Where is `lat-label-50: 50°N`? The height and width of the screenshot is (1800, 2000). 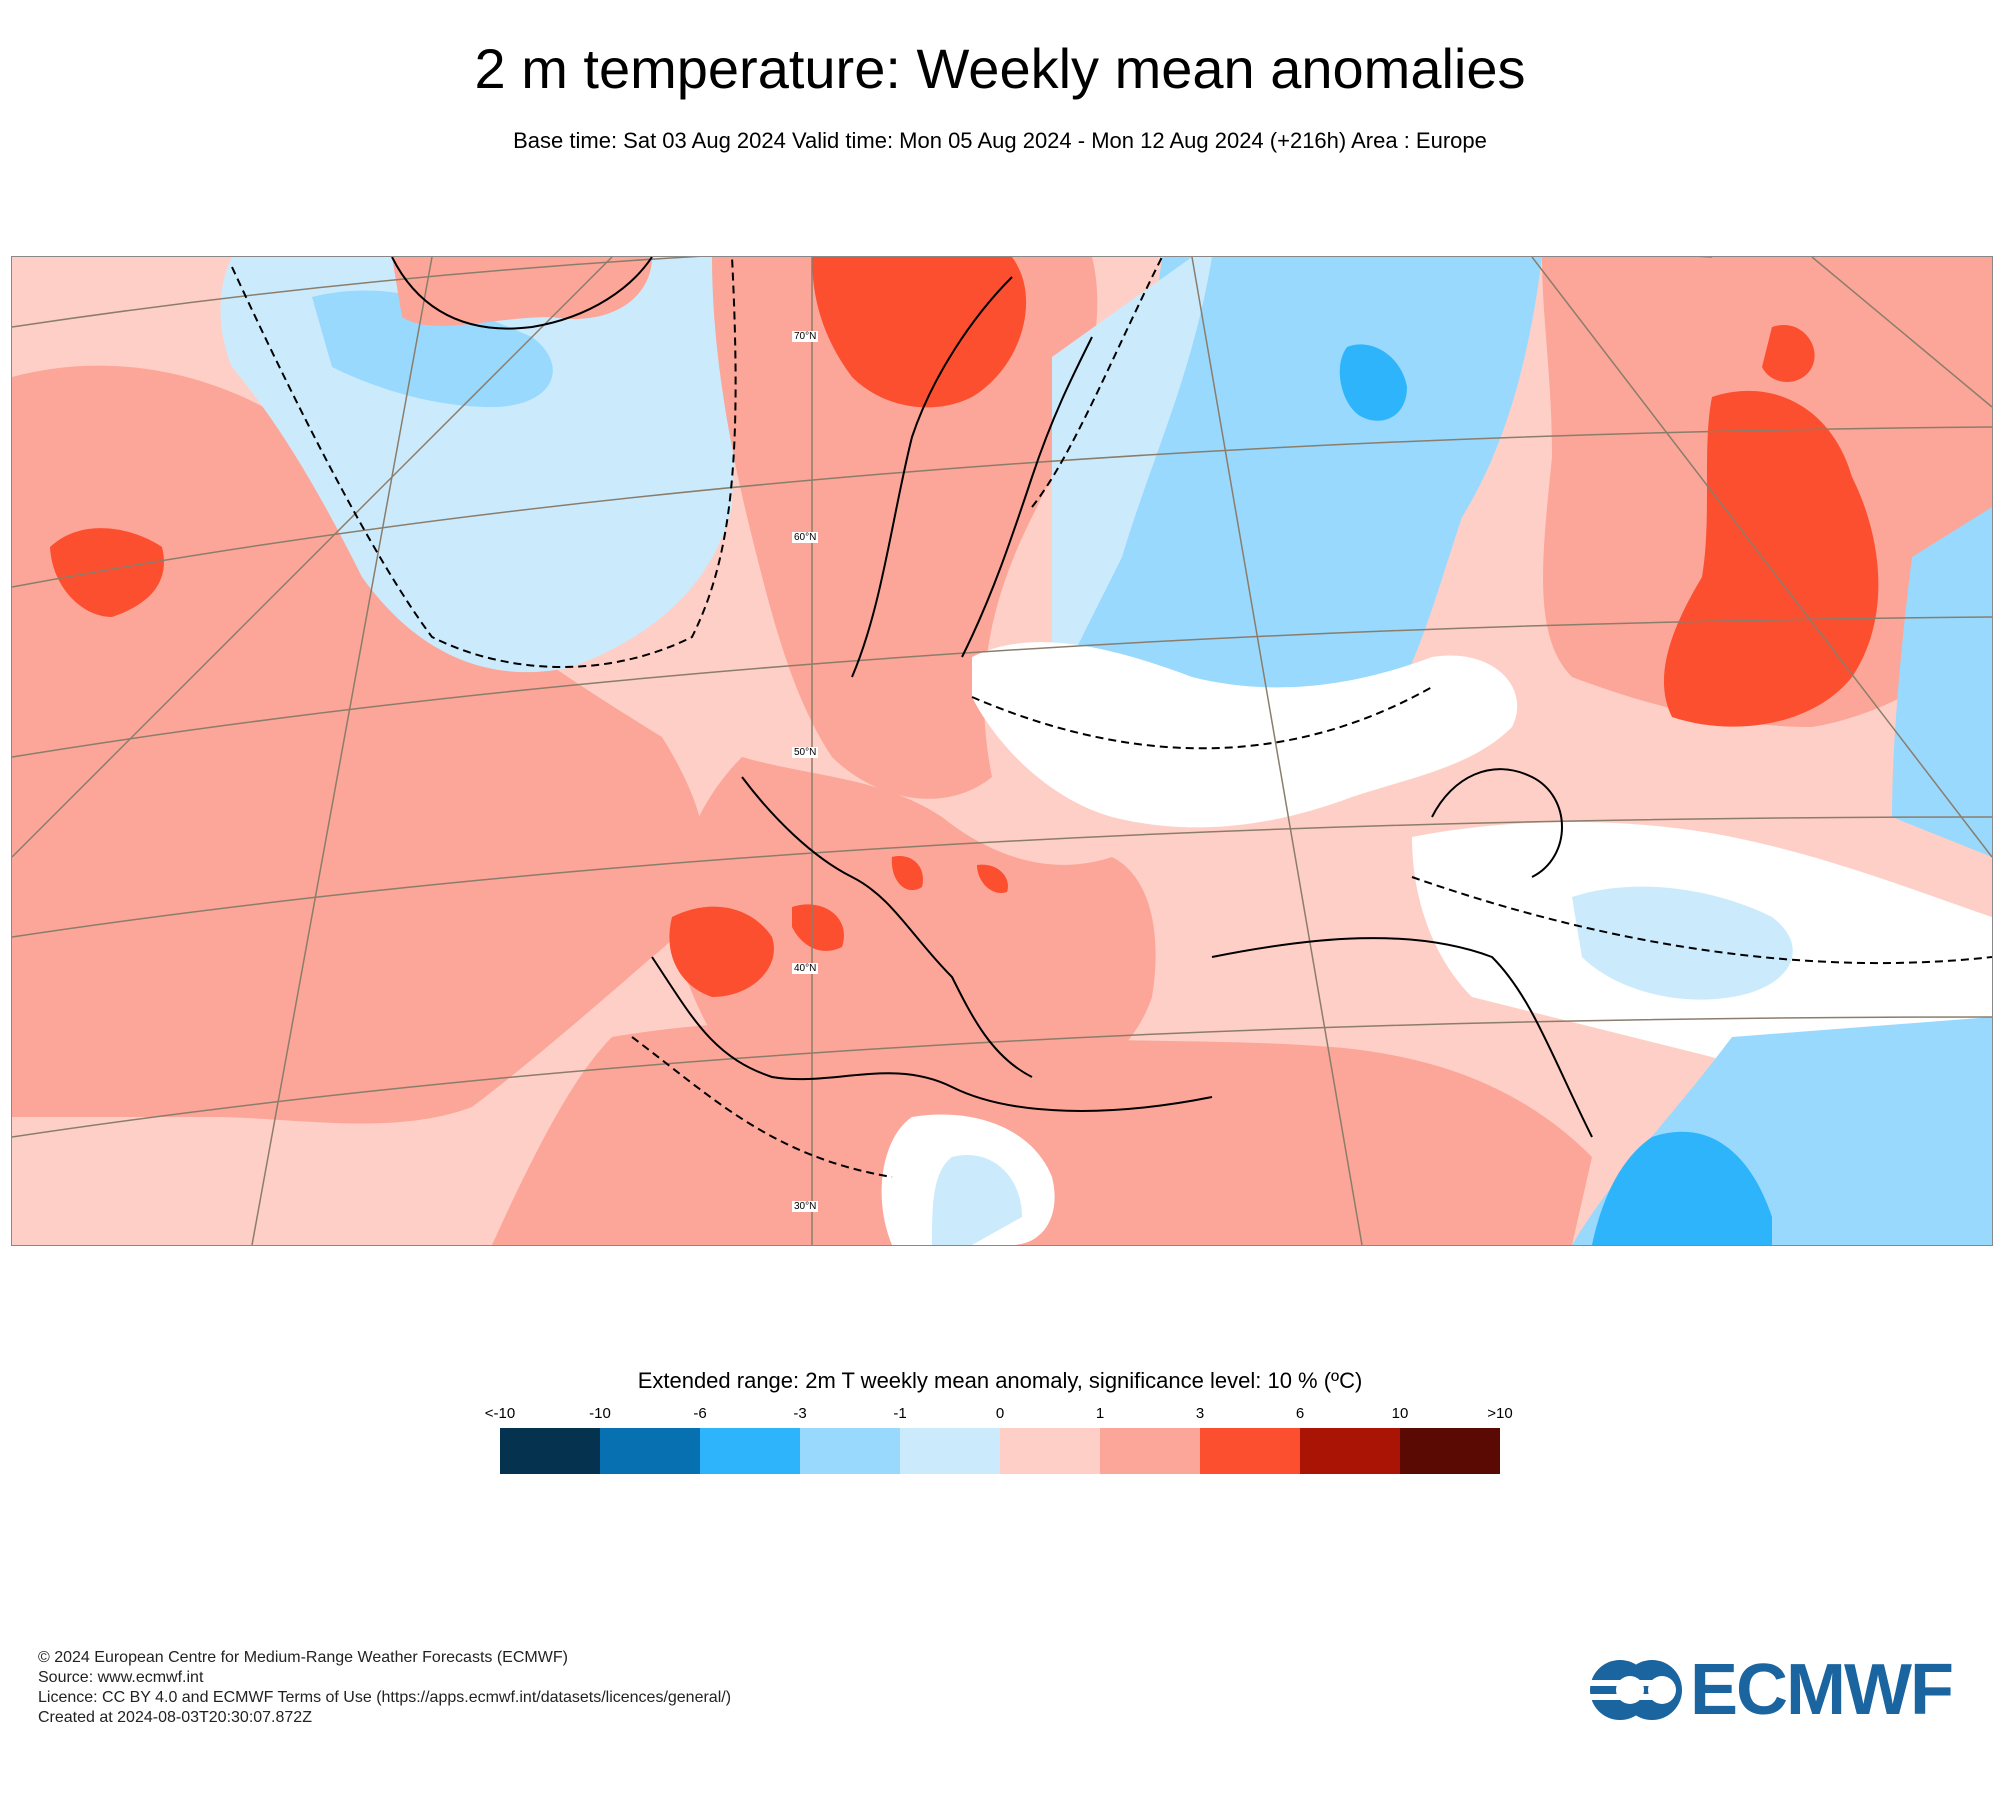 lat-label-50: 50°N is located at coordinates (805, 752).